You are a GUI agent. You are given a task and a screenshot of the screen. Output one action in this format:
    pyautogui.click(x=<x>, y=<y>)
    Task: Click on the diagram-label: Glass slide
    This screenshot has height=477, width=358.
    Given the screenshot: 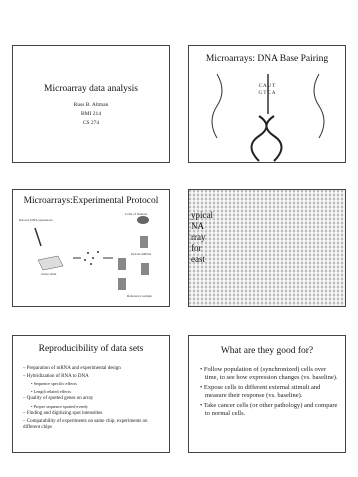 What is the action you would take?
    pyautogui.click(x=49, y=274)
    